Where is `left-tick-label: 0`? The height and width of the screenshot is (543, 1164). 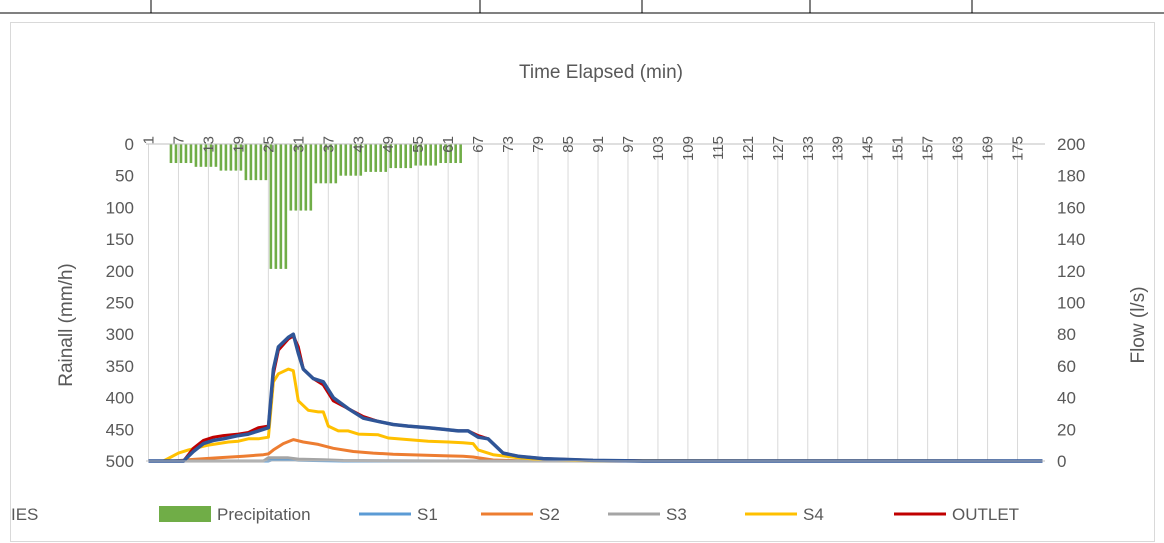
left-tick-label: 0 is located at coordinates (129, 144).